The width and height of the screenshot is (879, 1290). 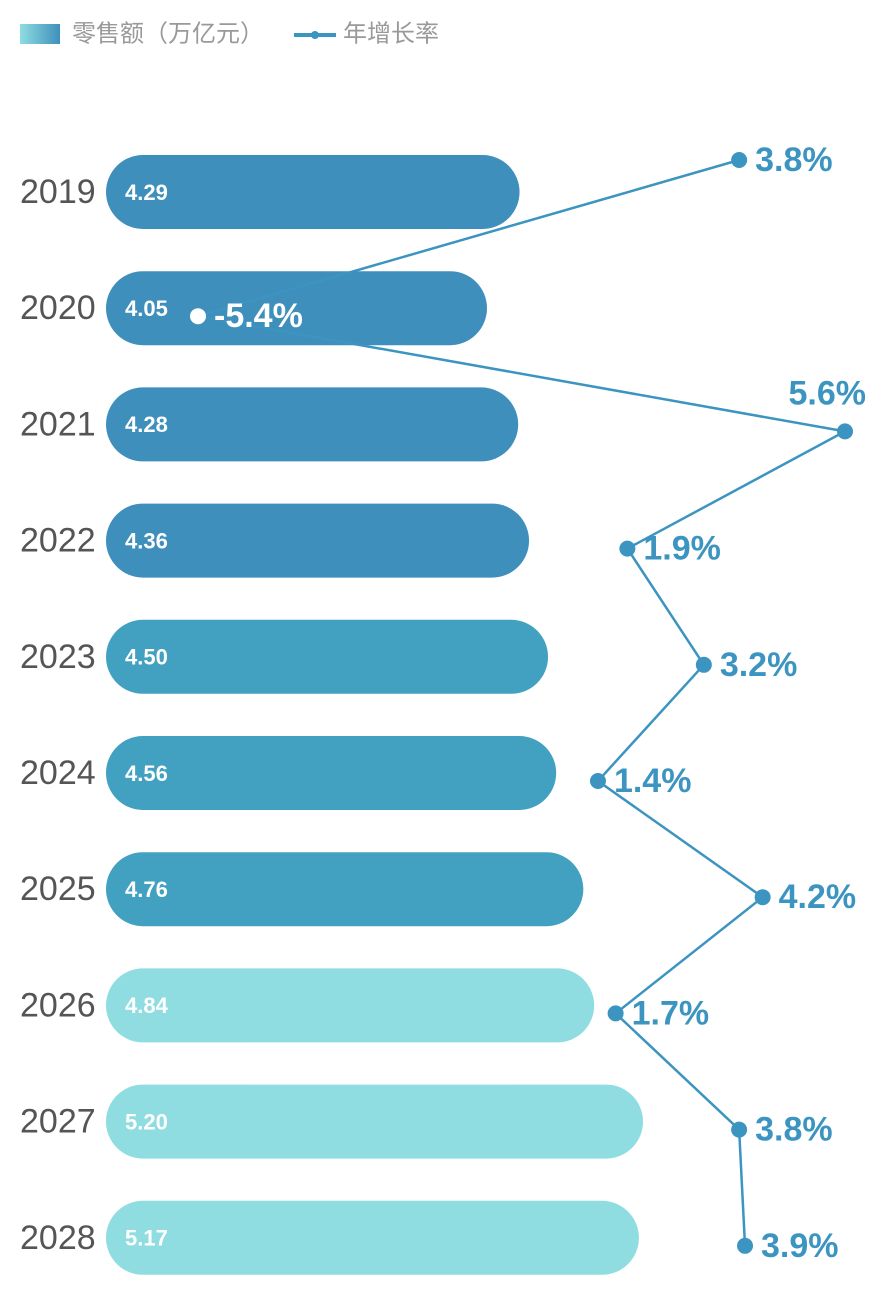 What do you see at coordinates (58, 1238) in the screenshot?
I see `y-tick-label: 2028` at bounding box center [58, 1238].